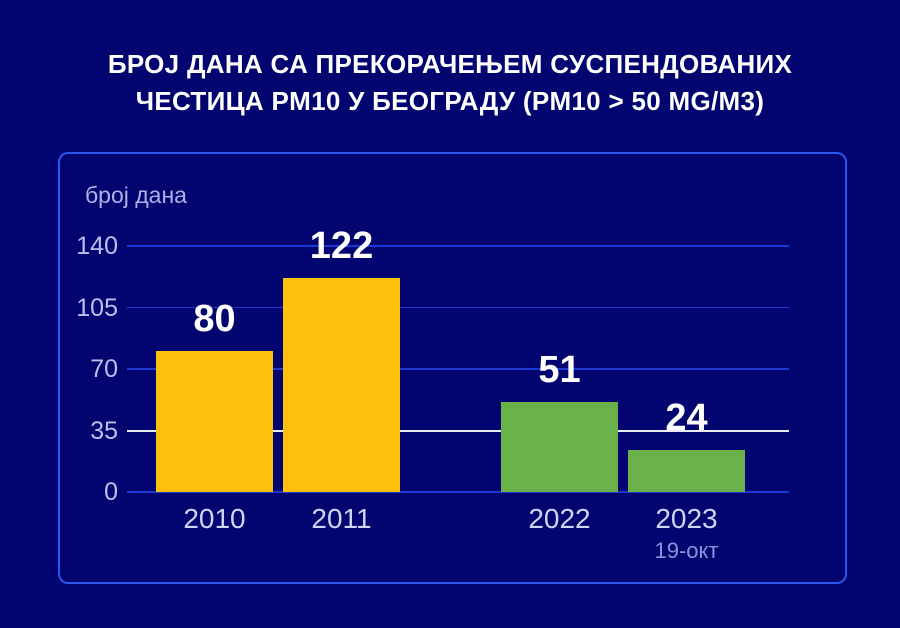  Describe the element at coordinates (97, 246) in the screenshot. I see `y-tick-label-140: 140` at that location.